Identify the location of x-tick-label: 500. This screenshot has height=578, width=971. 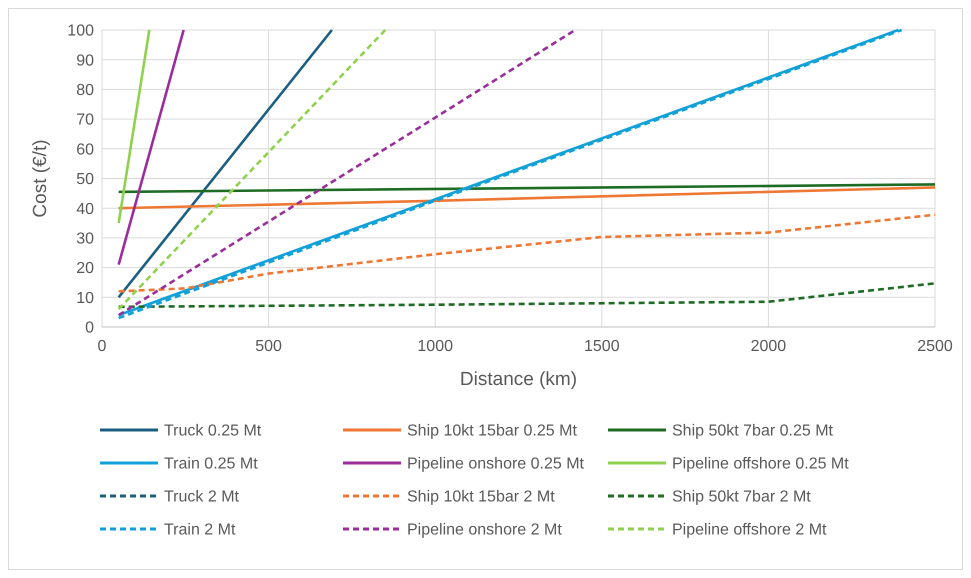
(268, 346).